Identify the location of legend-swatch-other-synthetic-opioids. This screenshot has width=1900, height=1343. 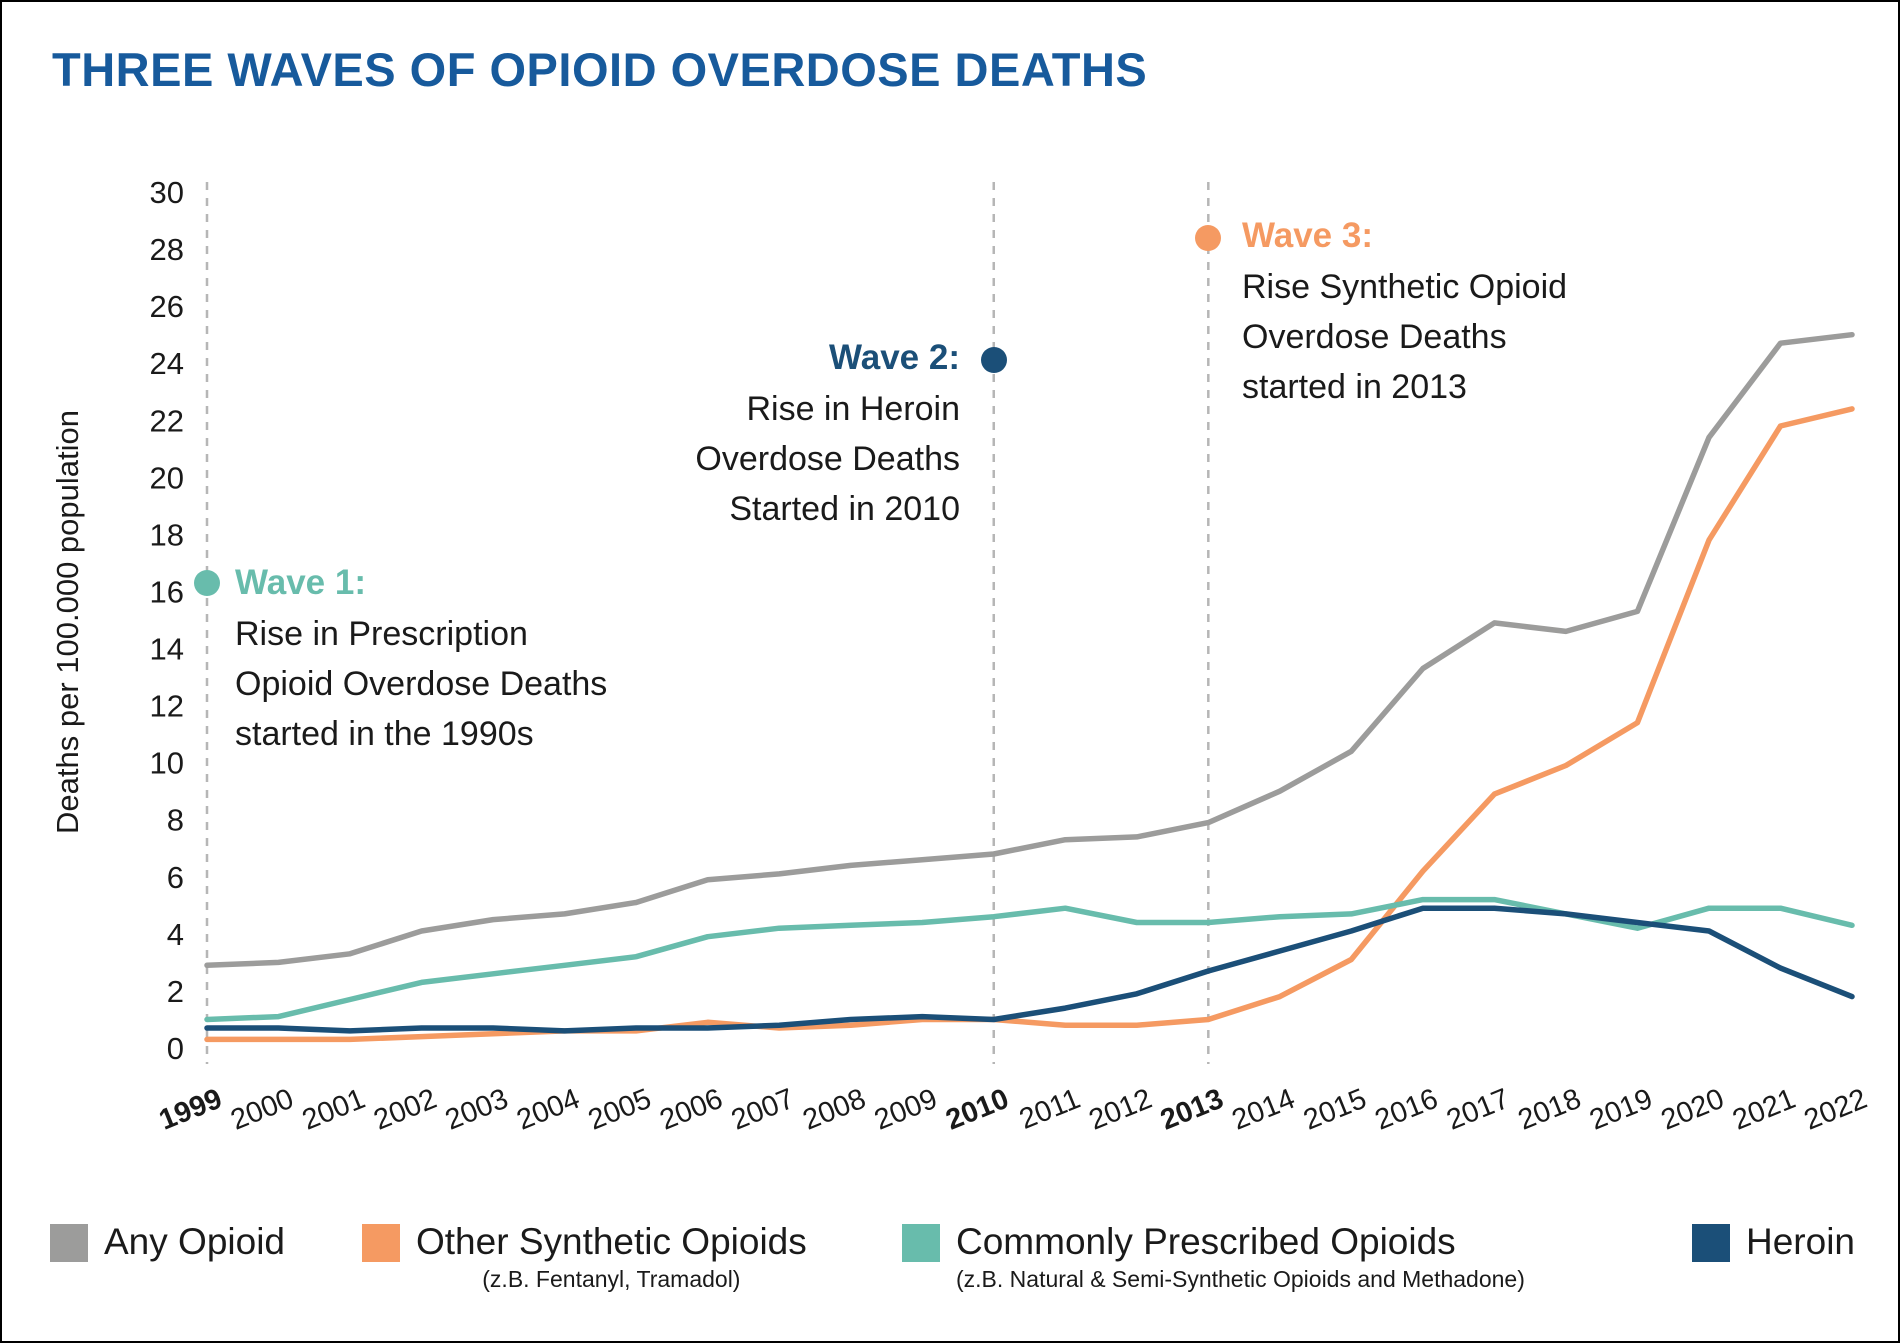
(381, 1243).